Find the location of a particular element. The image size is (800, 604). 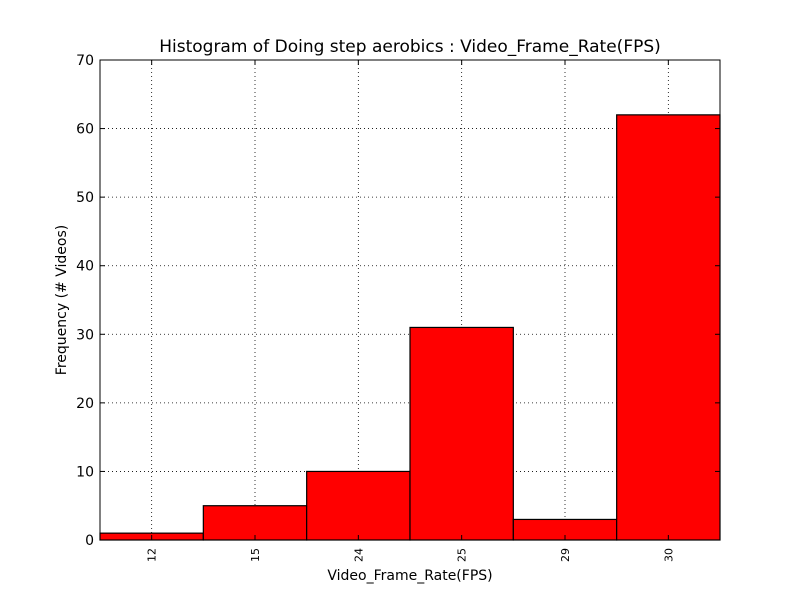

x-tick-label: 30 is located at coordinates (668, 555).